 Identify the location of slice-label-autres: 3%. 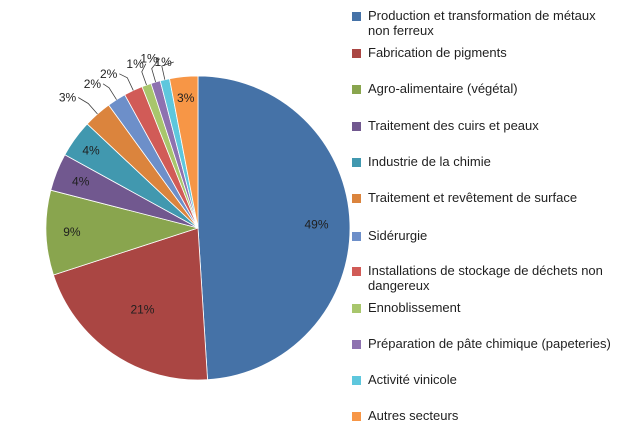
(186, 98).